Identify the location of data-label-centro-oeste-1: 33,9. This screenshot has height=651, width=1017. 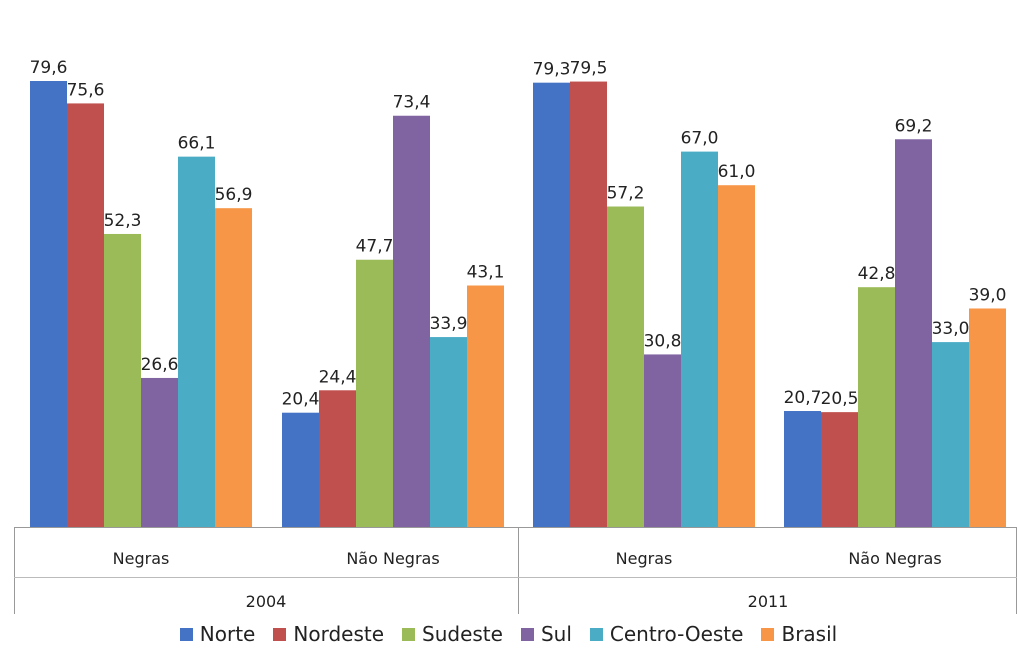
(449, 324).